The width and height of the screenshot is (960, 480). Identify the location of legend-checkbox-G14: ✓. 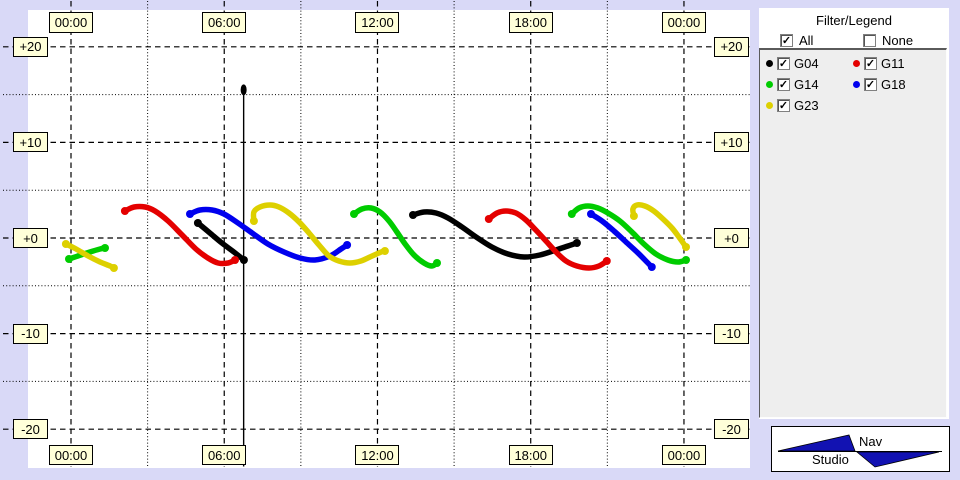
(783, 84).